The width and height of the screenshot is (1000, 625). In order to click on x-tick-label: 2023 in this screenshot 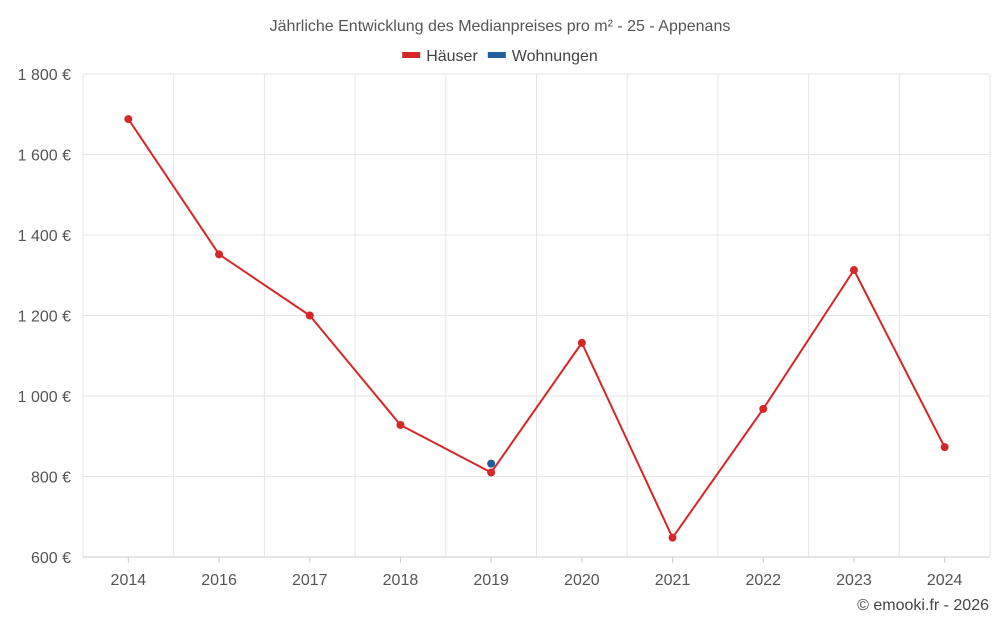, I will do `click(854, 580)`.